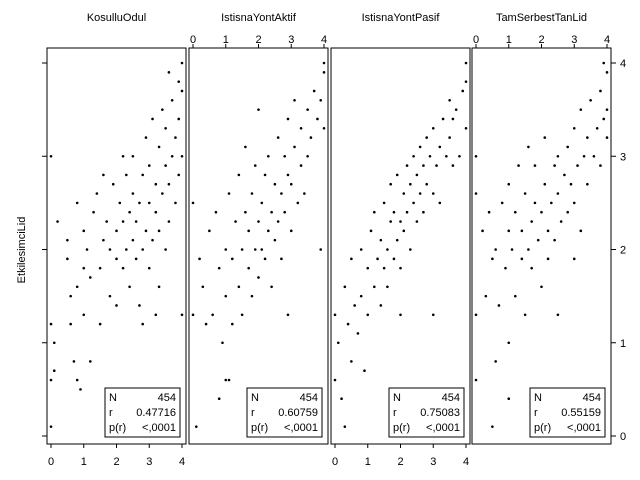  I want to click on panel-title: IstisnaYontAktif, so click(259, 18).